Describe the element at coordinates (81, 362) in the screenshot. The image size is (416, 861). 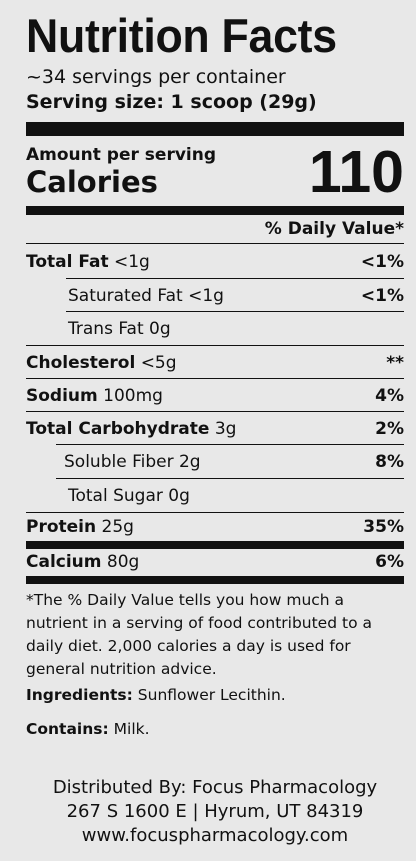
I see `nutrient-name: Cholesterol` at that location.